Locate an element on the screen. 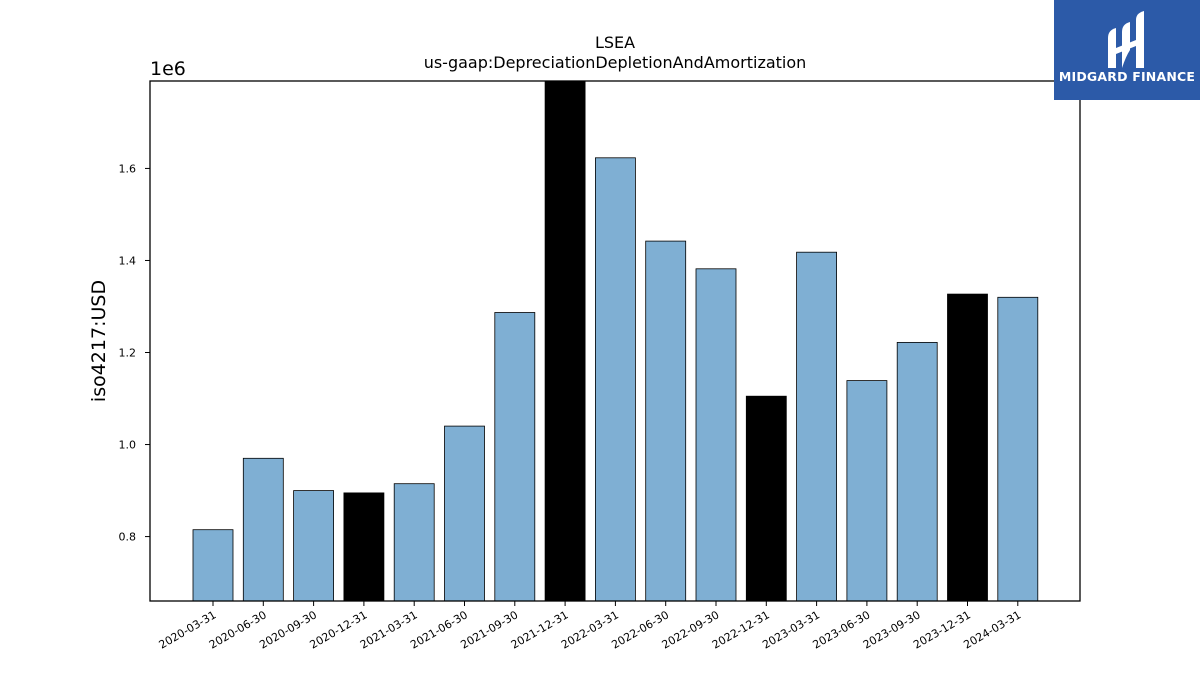 The height and width of the screenshot is (675, 1200). y-axis-label: iso4217:USD is located at coordinates (99, 341).